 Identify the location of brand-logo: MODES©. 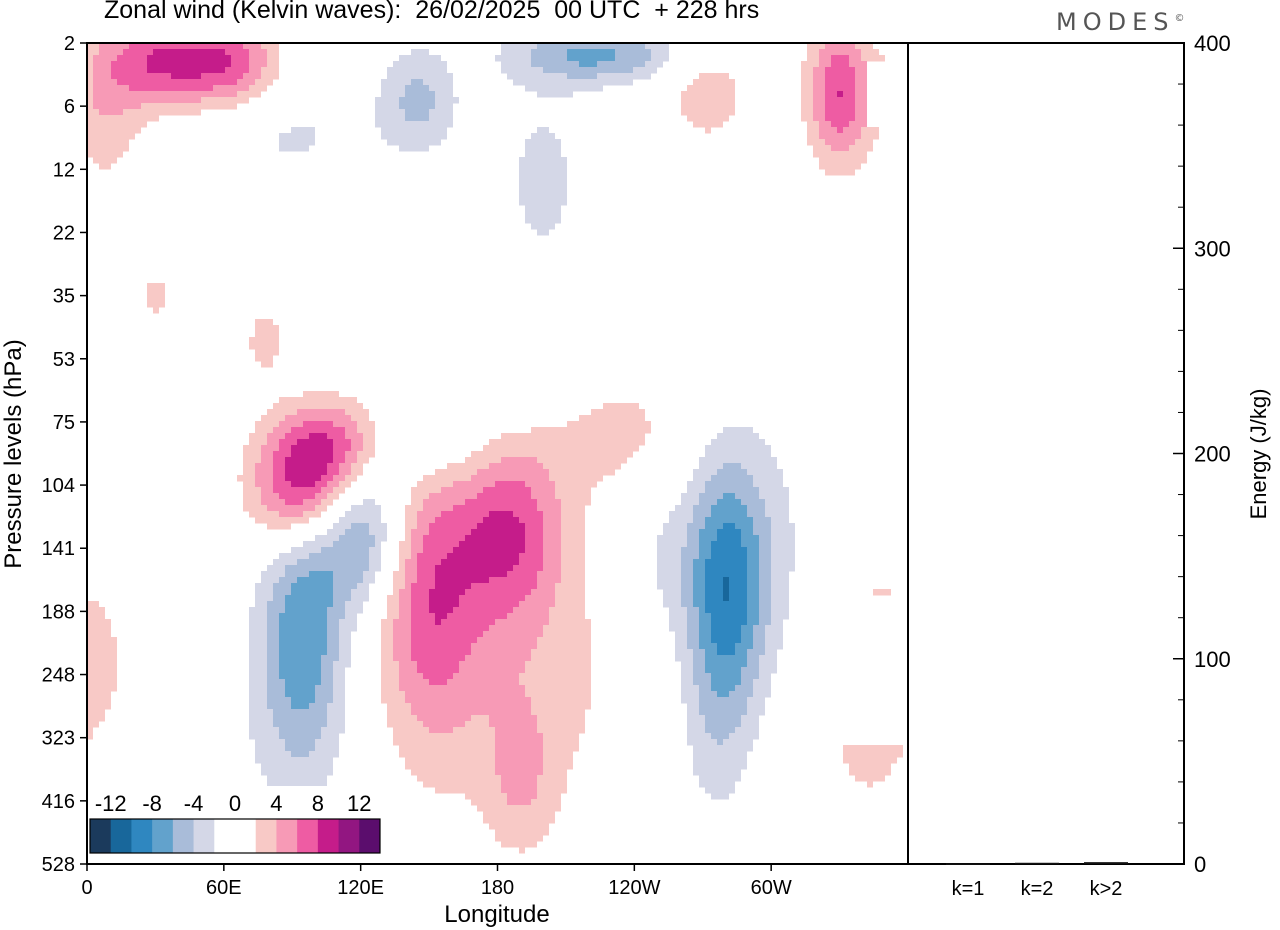
(1120, 22).